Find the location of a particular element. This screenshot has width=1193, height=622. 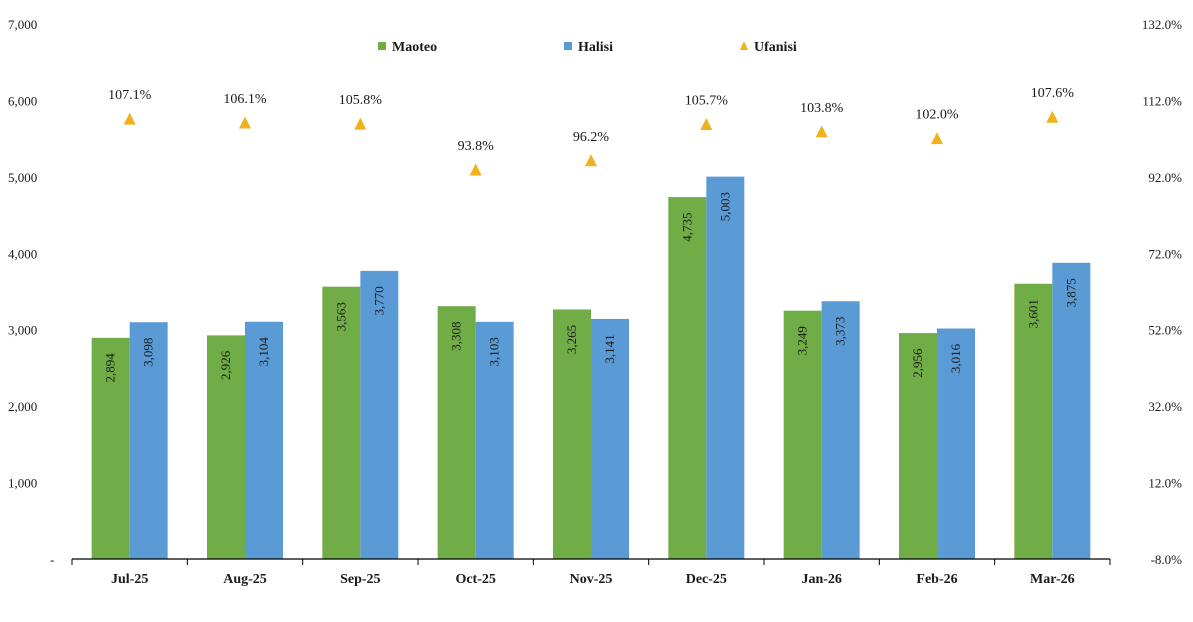

left-axis-tick-label: 6,000 is located at coordinates (22, 100).